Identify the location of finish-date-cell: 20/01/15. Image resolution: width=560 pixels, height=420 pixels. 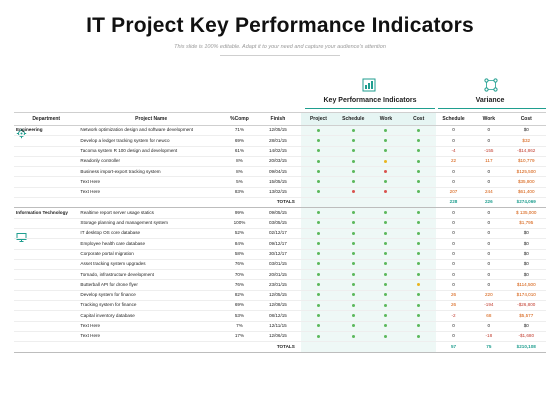
(278, 275).